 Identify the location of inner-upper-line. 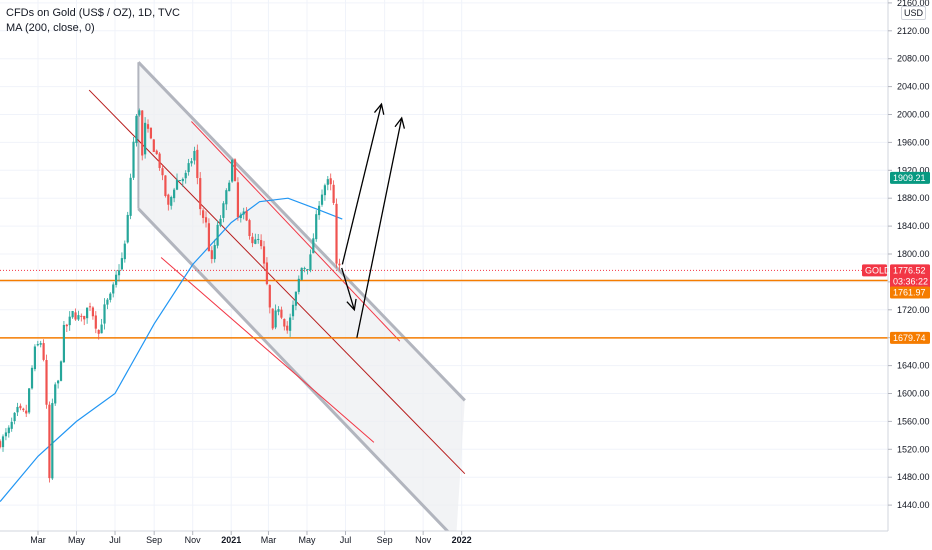
(296, 231).